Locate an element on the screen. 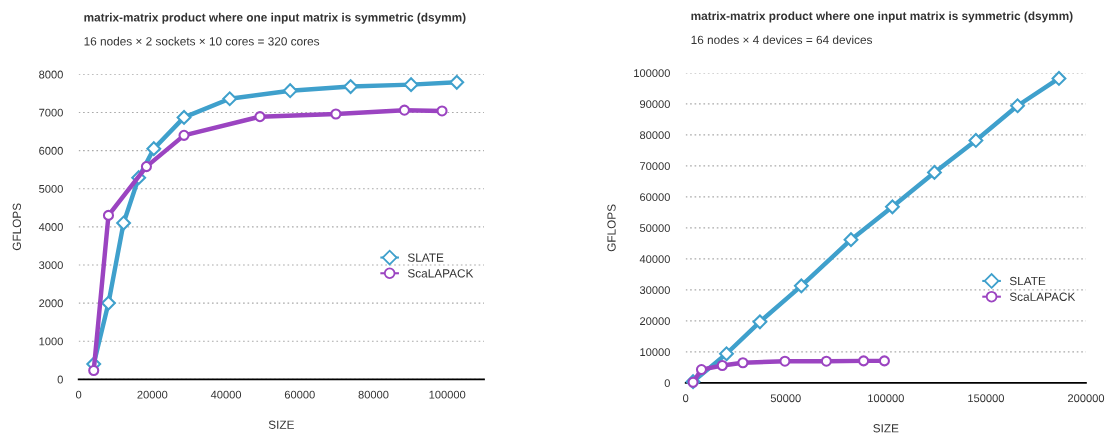  y-tick-label: 80000 is located at coordinates (654, 135).